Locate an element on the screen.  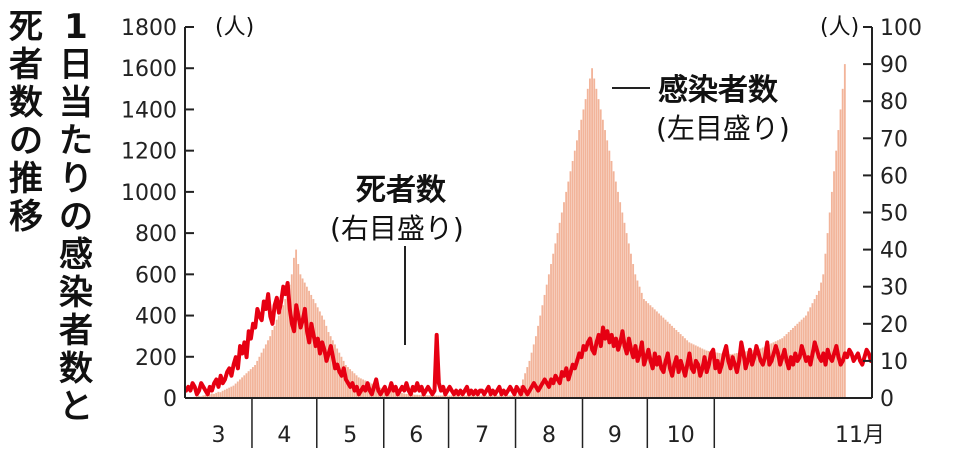
month-label: 5 is located at coordinates (350, 435).